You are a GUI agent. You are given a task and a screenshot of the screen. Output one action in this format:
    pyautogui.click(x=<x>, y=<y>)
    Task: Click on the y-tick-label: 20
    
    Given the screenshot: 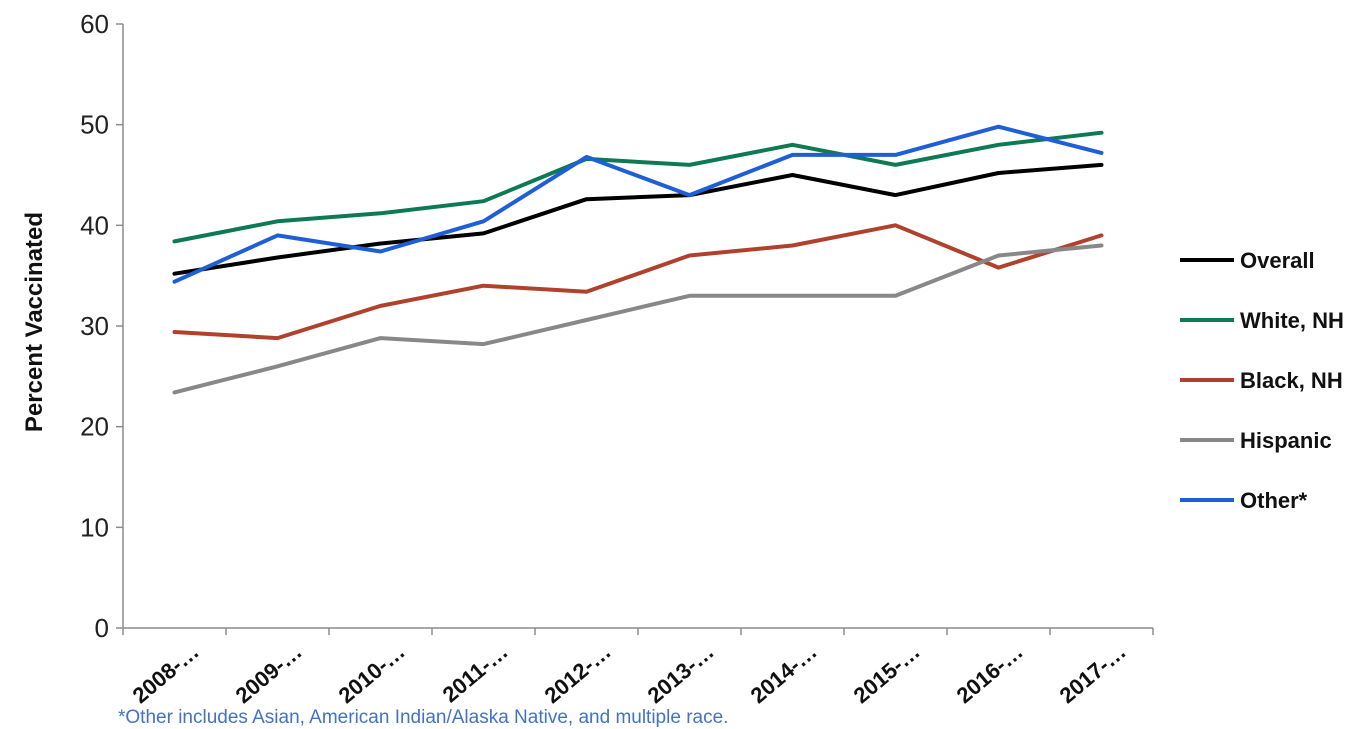 What is the action you would take?
    pyautogui.click(x=94, y=427)
    